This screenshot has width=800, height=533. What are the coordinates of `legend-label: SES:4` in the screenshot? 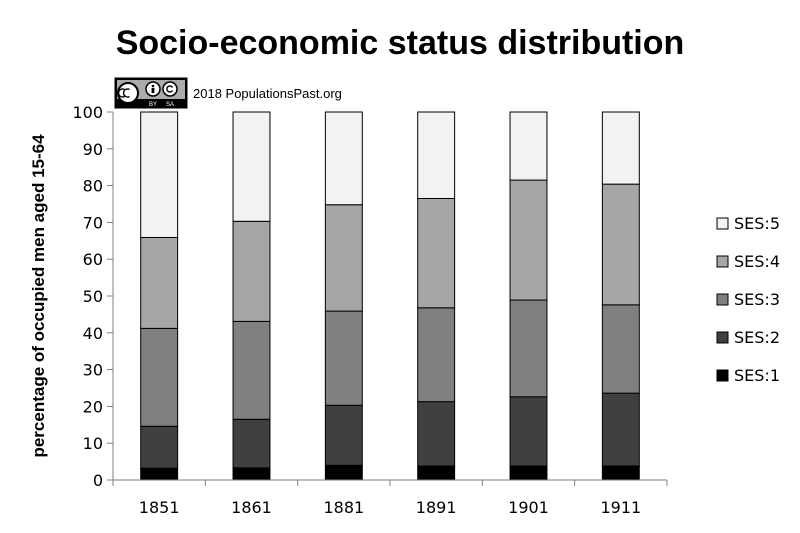 It's located at (757, 261).